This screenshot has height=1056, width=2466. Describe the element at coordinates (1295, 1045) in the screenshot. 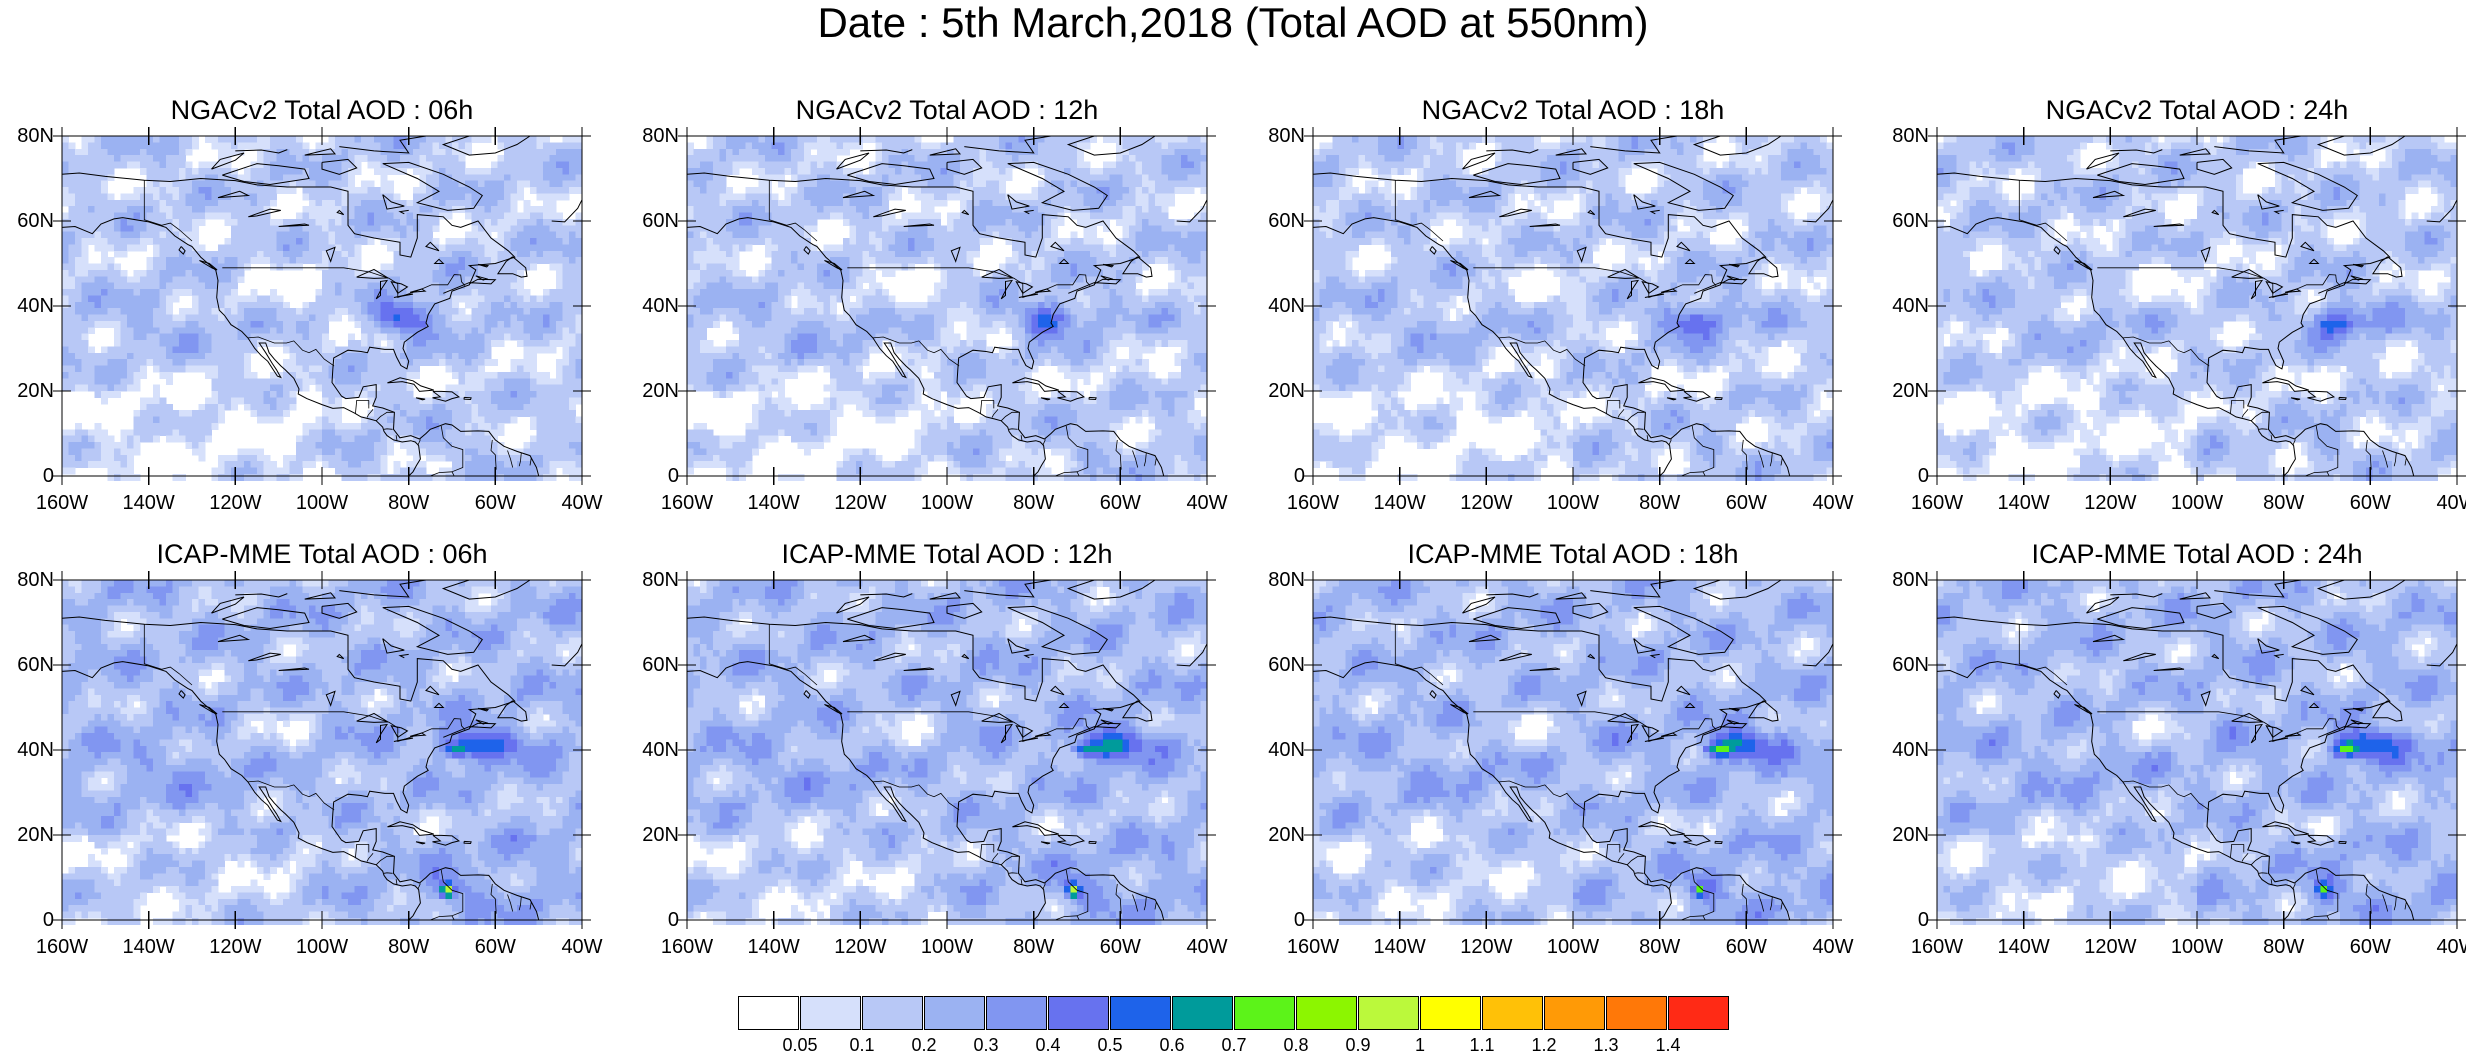

I see `colorbar-label: 0.8` at that location.